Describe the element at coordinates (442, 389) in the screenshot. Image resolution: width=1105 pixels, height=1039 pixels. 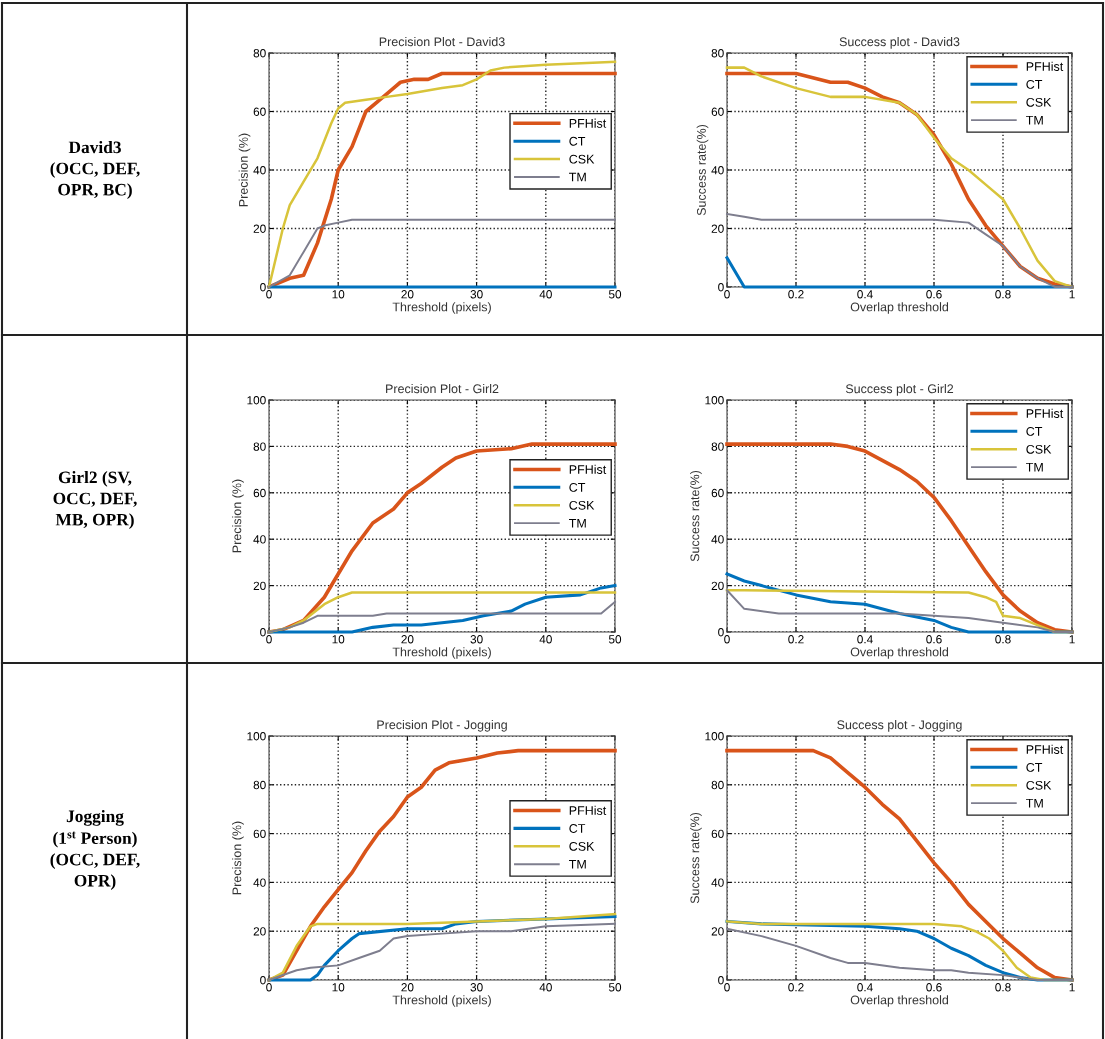
I see `chart-title: Precision Plot - Girl2` at that location.